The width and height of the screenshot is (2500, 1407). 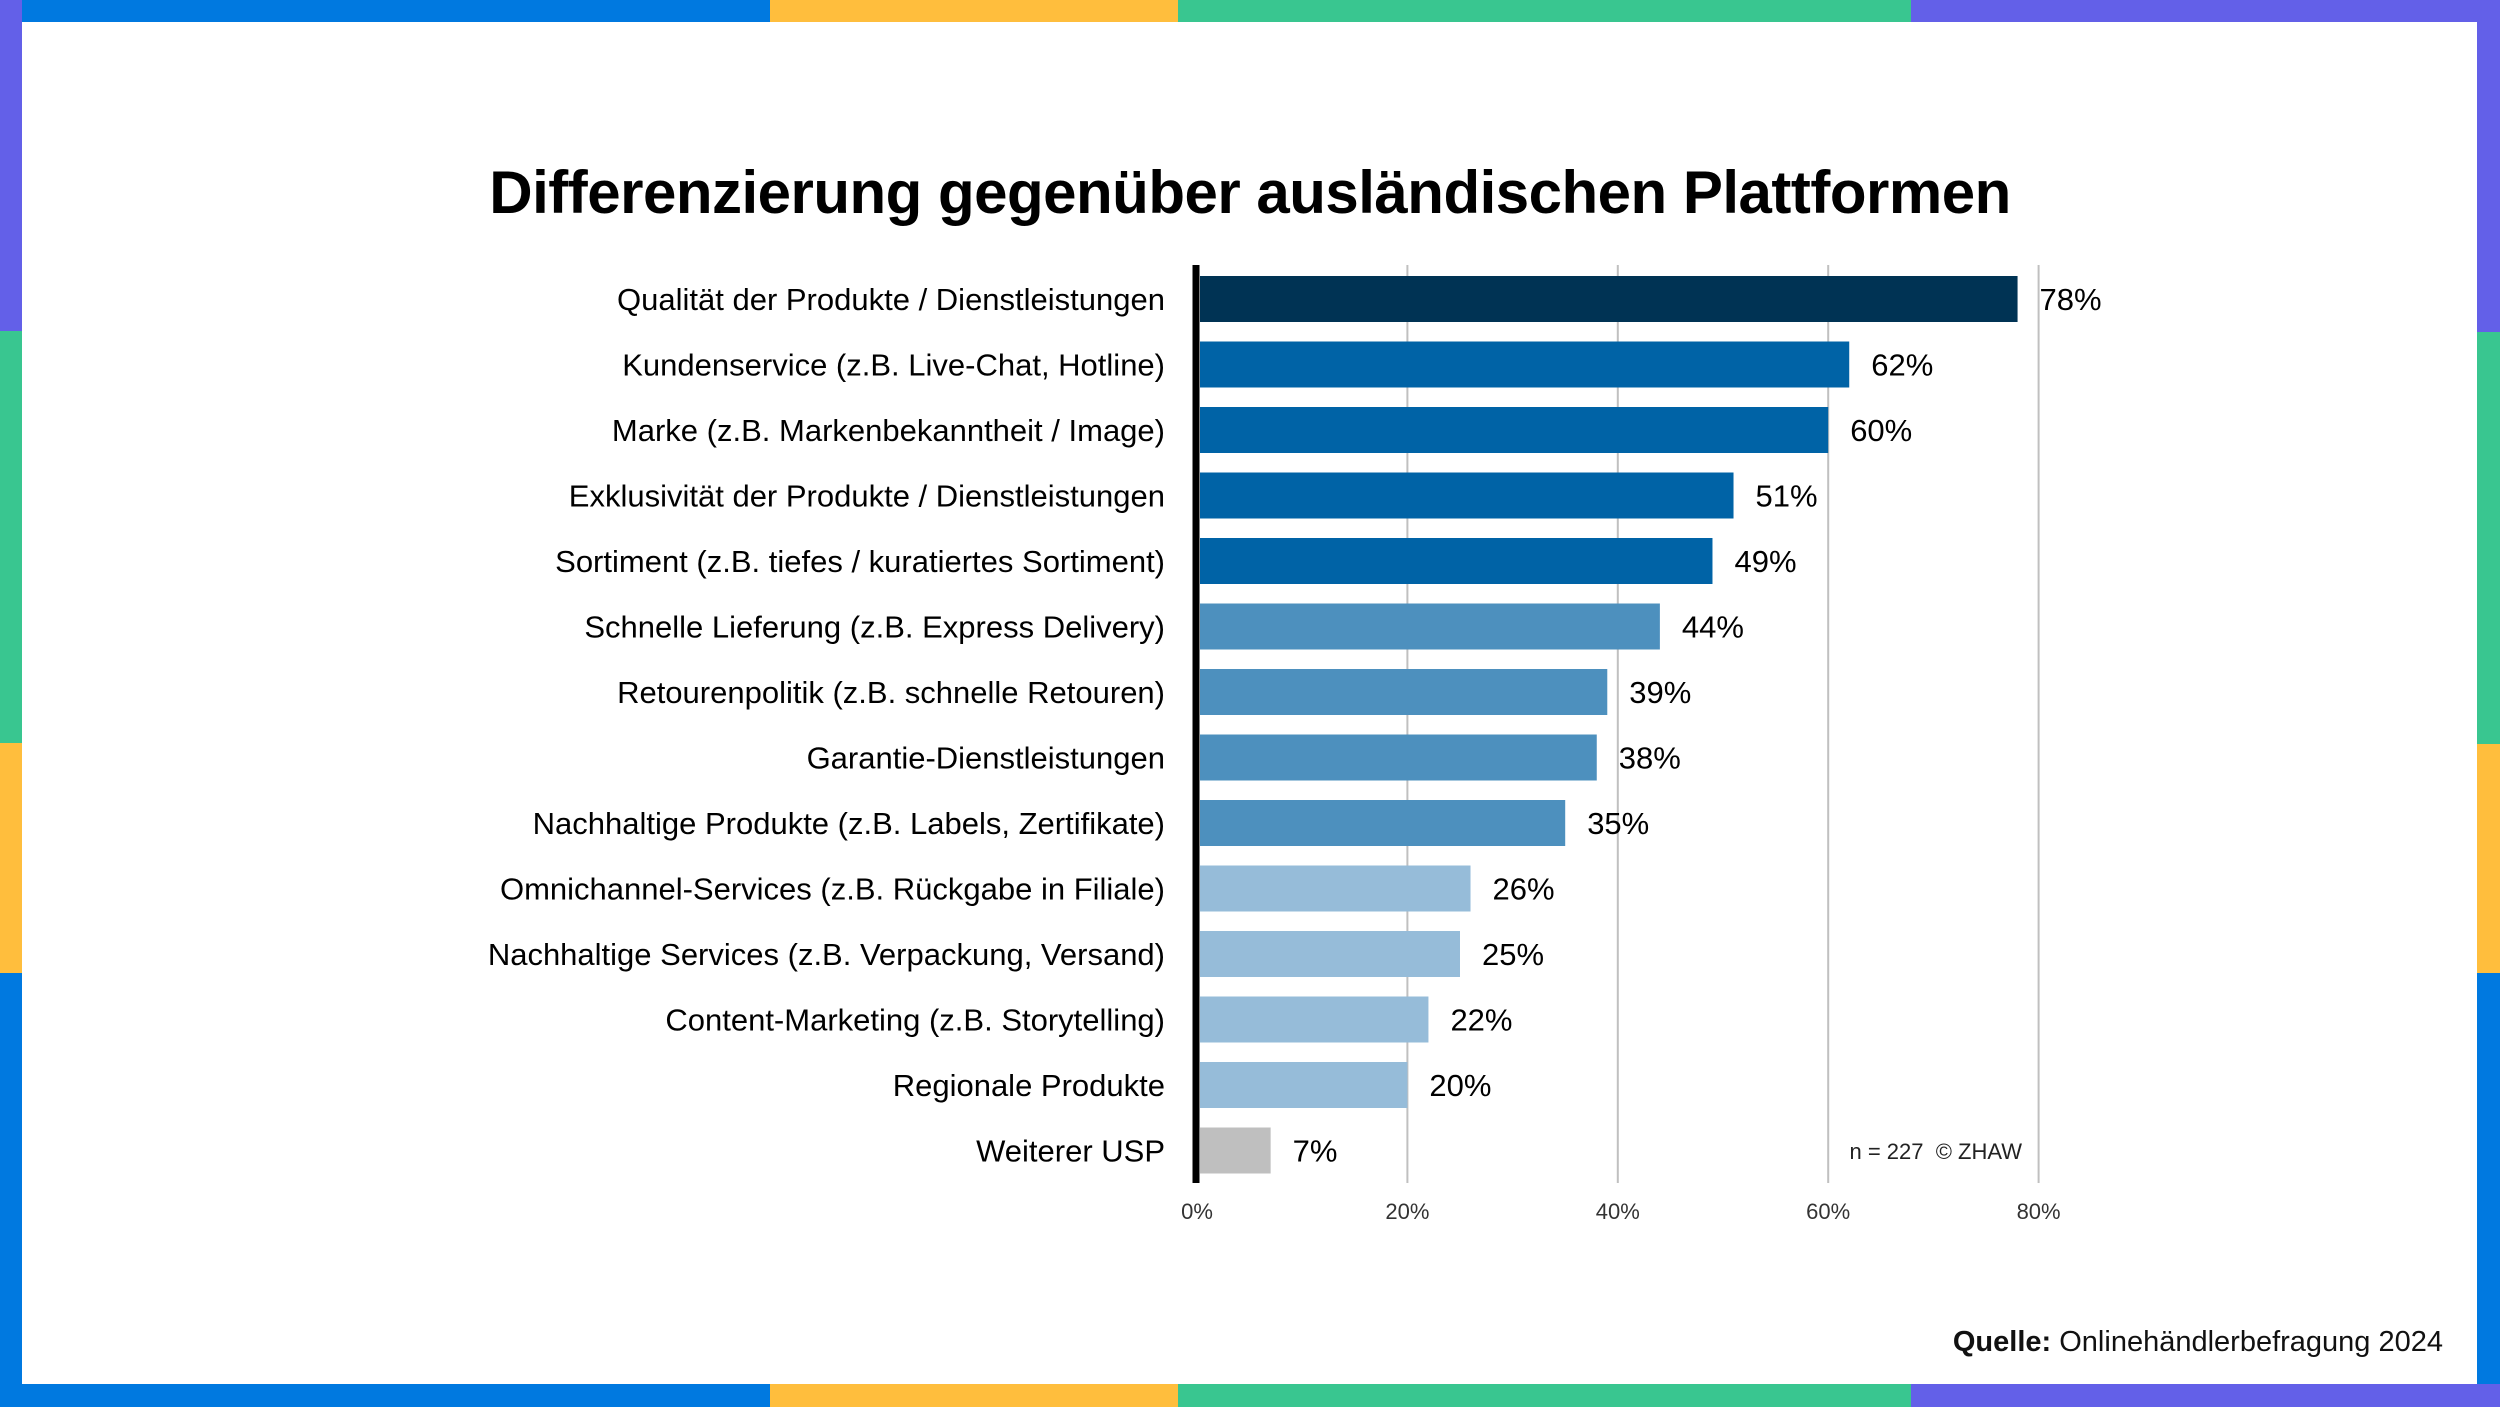 What do you see at coordinates (11, 1190) in the screenshot?
I see `frame-left-blue` at bounding box center [11, 1190].